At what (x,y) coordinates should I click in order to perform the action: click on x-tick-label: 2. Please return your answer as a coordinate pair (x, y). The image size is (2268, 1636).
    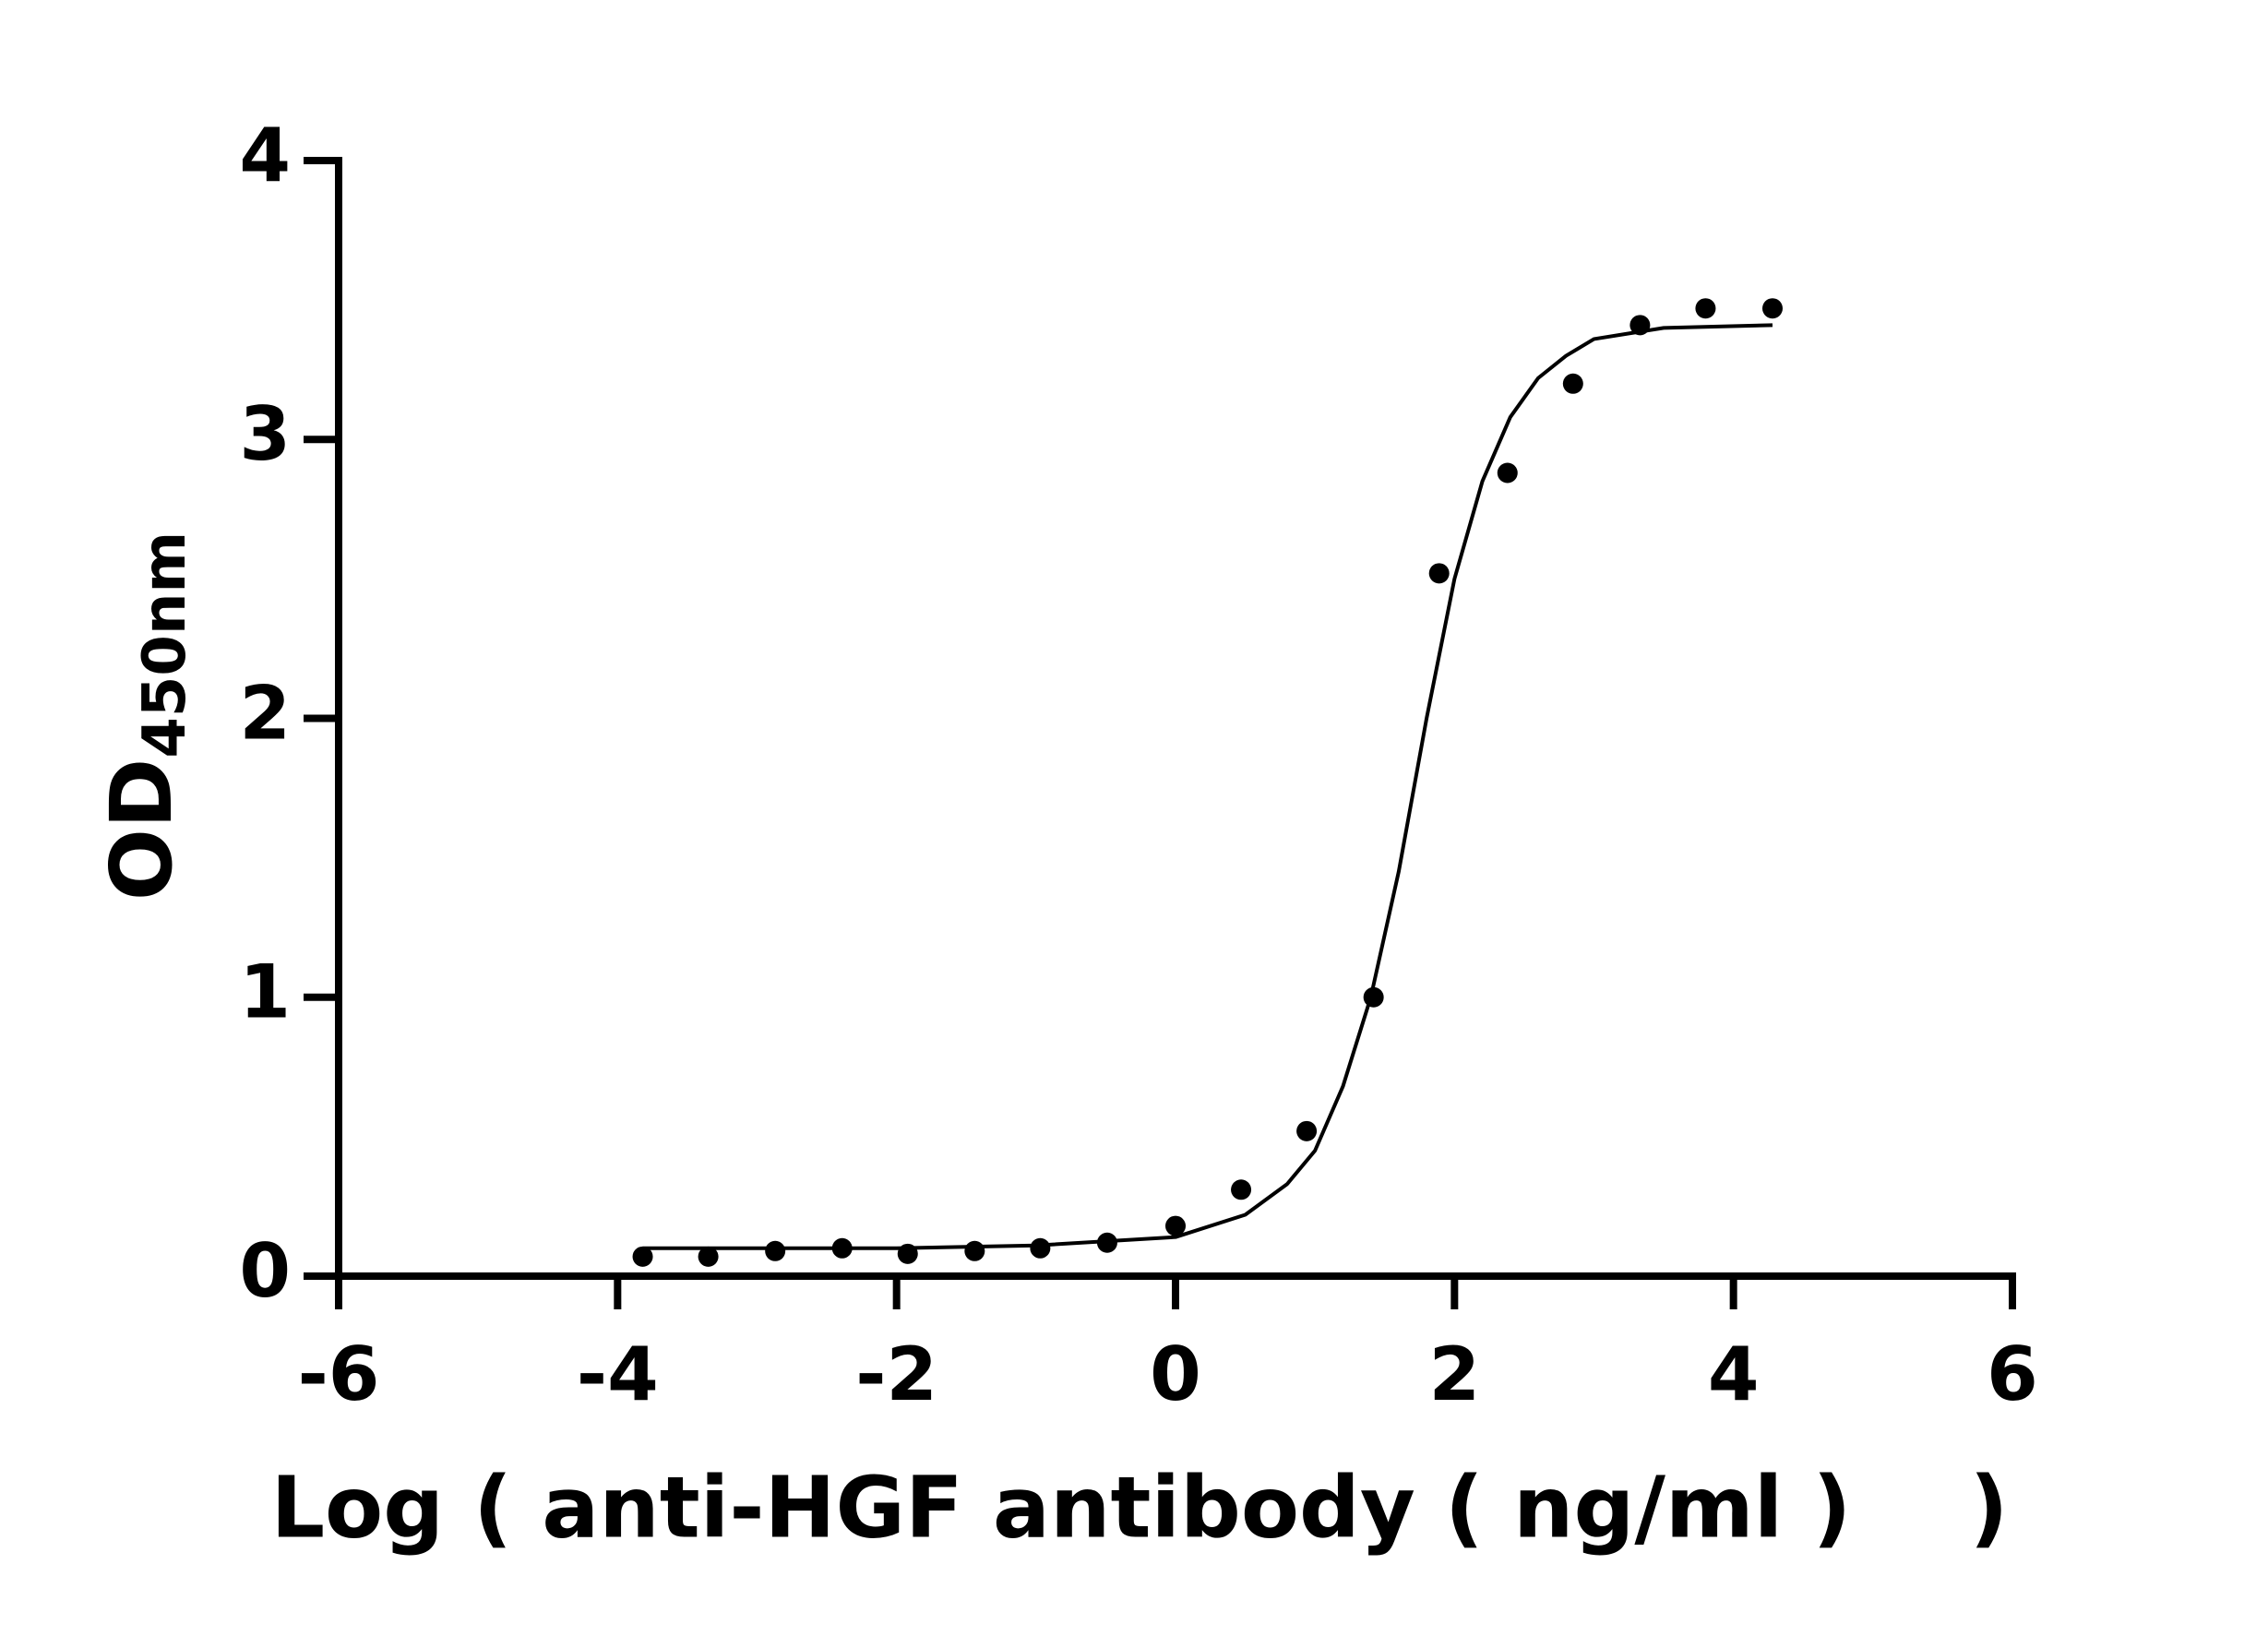
    Looking at the image, I should click on (1454, 1374).